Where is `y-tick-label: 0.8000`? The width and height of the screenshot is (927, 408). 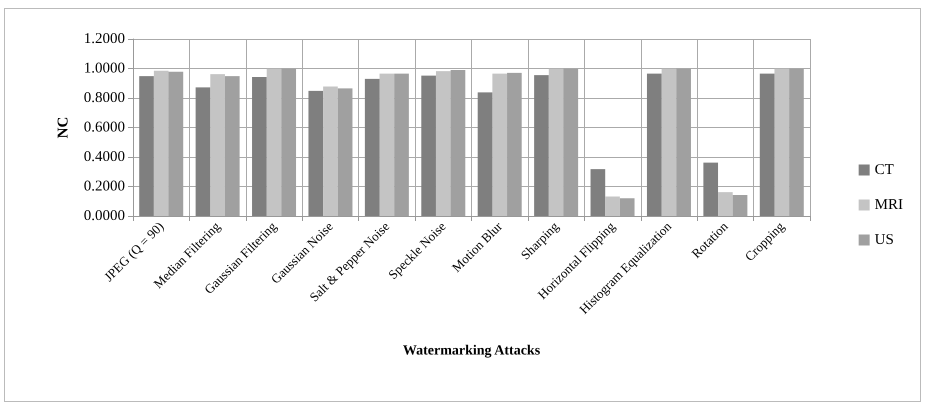
y-tick-label: 0.8000 is located at coordinates (104, 98).